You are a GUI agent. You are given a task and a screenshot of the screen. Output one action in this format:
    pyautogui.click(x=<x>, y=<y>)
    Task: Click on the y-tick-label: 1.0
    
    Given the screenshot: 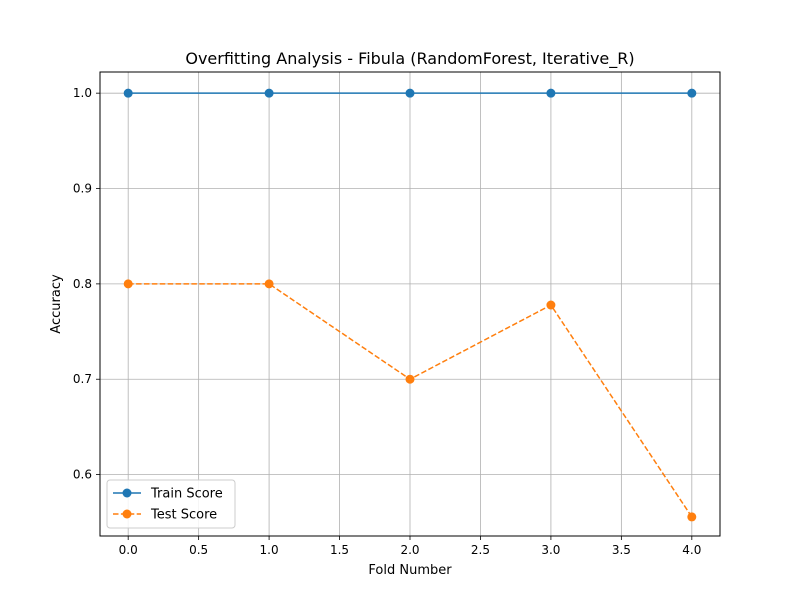 What is the action you would take?
    pyautogui.click(x=82, y=93)
    